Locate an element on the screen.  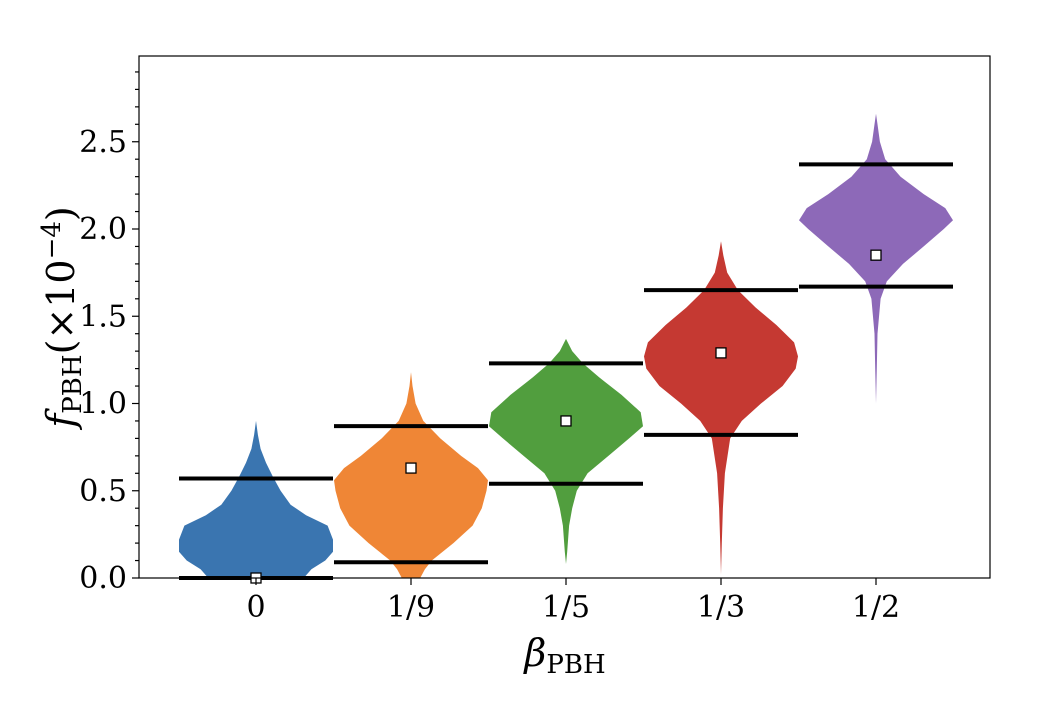
x-tick-label: 1/9 is located at coordinates (411, 607).